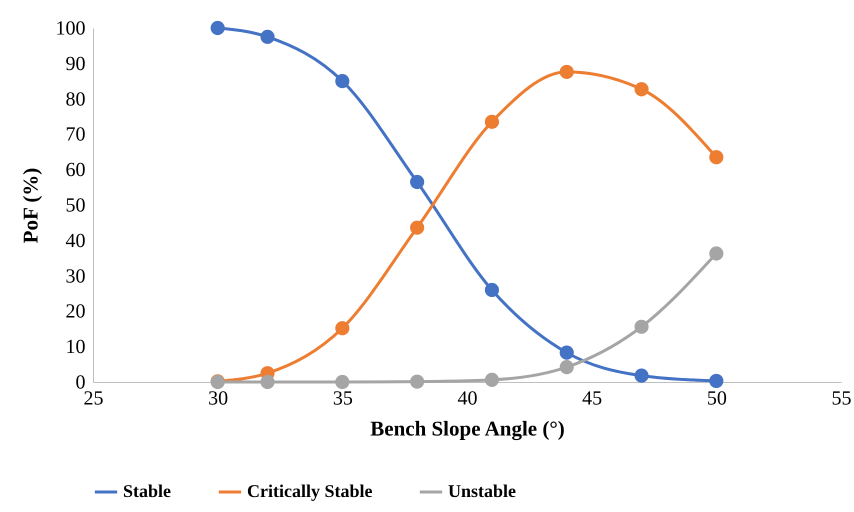 The width and height of the screenshot is (854, 512). I want to click on legend-label: Unstable, so click(482, 491).